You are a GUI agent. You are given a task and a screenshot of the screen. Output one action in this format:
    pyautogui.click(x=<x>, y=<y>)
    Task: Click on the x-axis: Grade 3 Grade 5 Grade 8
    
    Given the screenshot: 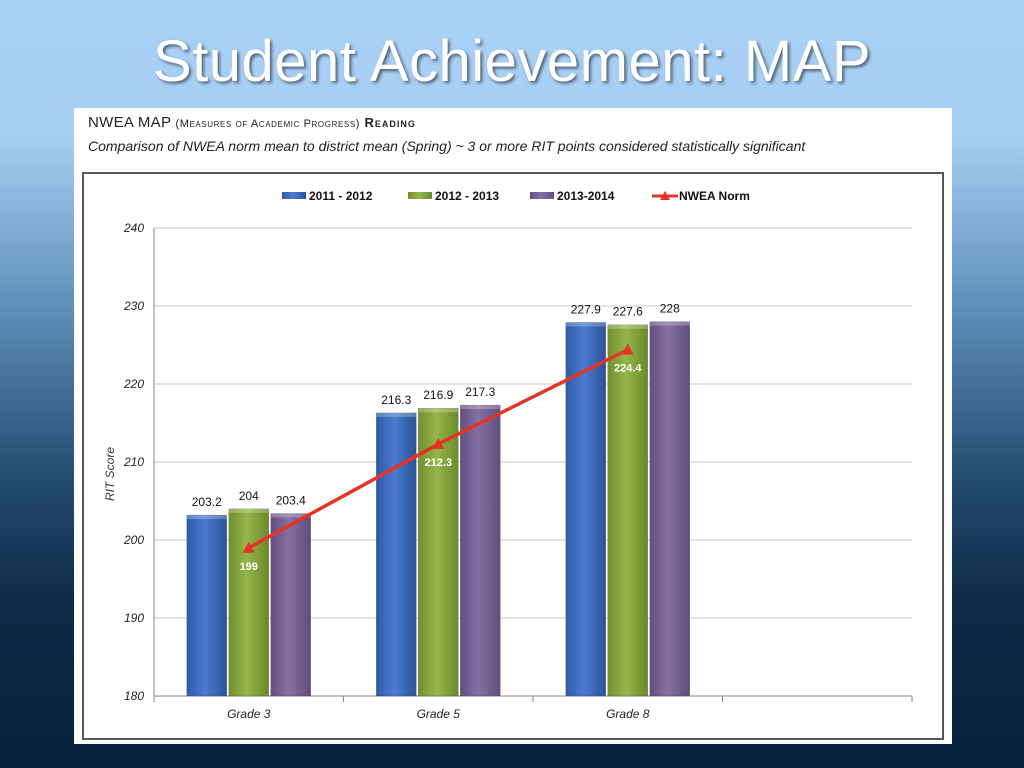 What is the action you would take?
    pyautogui.click(x=533, y=708)
    